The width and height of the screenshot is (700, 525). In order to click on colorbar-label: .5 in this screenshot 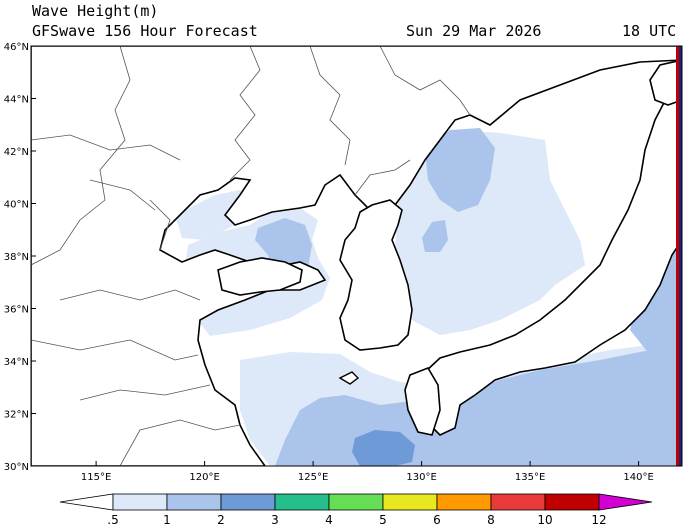, I will do `click(112, 519)`.